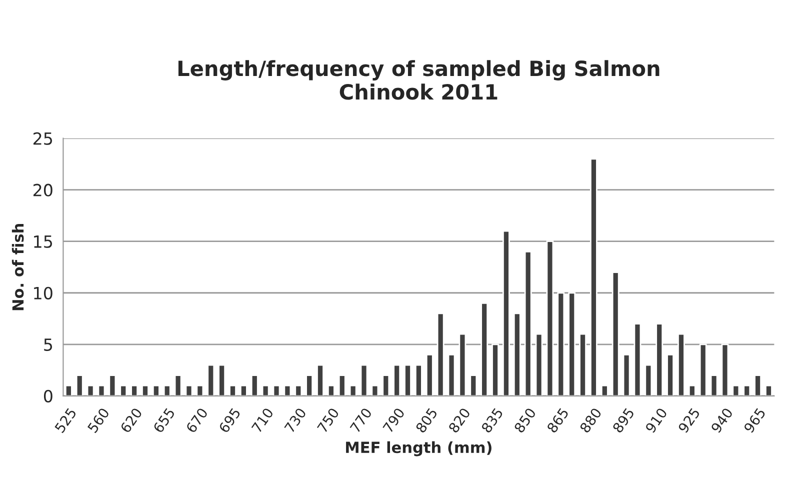 The height and width of the screenshot is (477, 790). Describe the element at coordinates (131, 420) in the screenshot. I see `x-tick-label: 620` at that location.